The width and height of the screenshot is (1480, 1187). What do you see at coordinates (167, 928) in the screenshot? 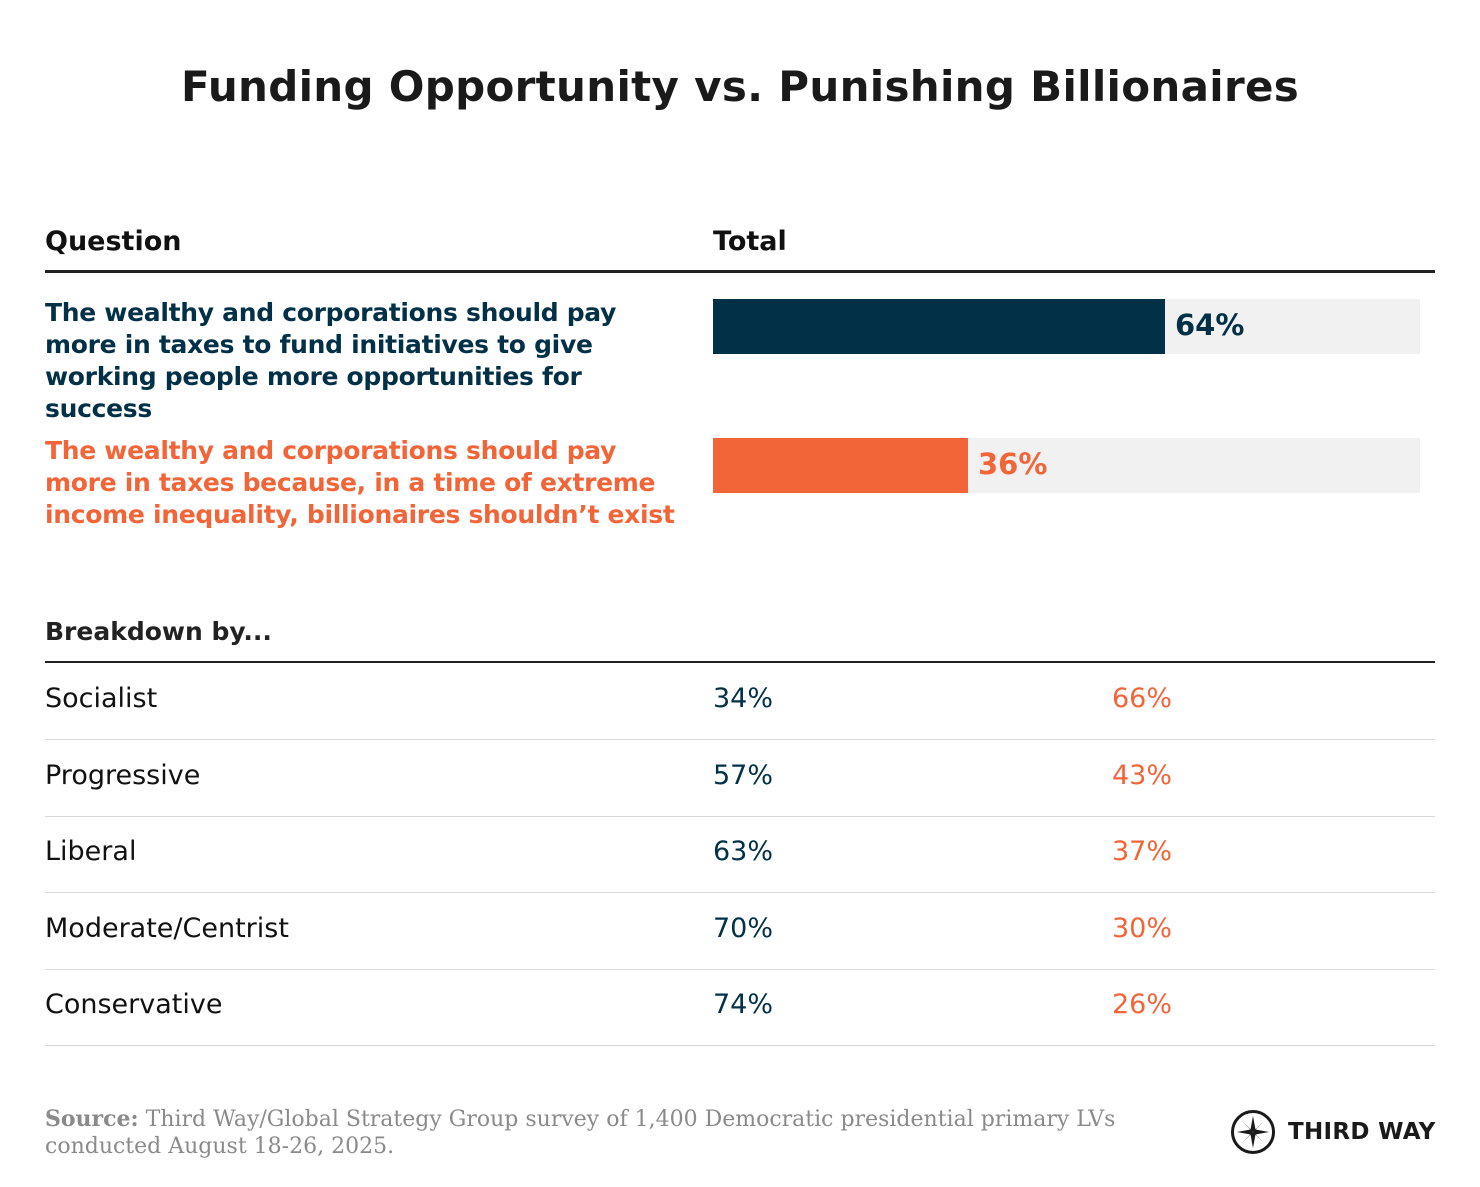
I see `segment-label: Moderate/Centrist` at bounding box center [167, 928].